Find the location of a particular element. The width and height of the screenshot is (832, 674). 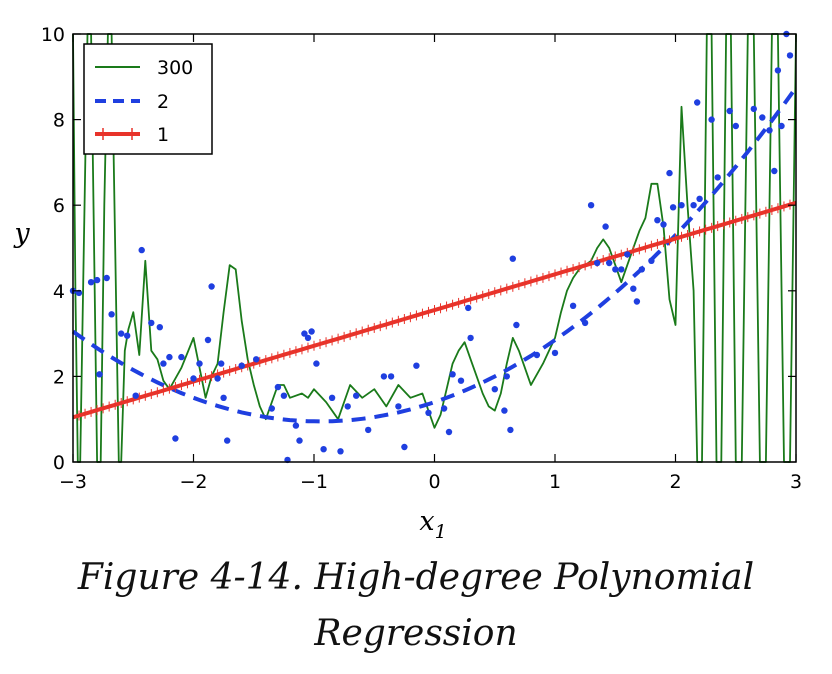

y-axis-label: y is located at coordinates (21, 233).